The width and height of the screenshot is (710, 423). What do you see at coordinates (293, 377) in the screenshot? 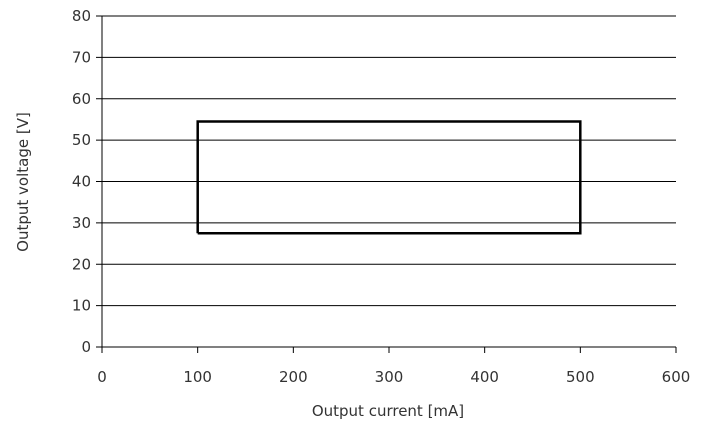
I see `x-tick-label: 200` at bounding box center [293, 377].